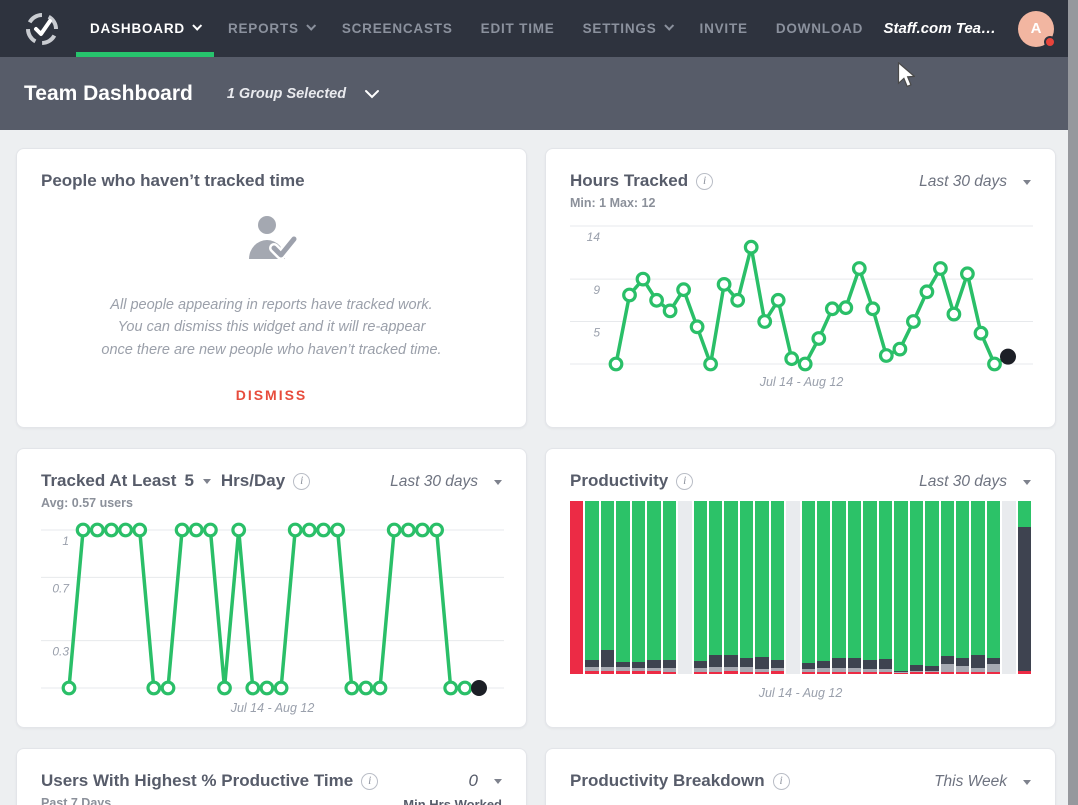 This screenshot has width=1078, height=805. What do you see at coordinates (819, 28) in the screenshot?
I see `nav-item-download: DOWNLOAD` at bounding box center [819, 28].